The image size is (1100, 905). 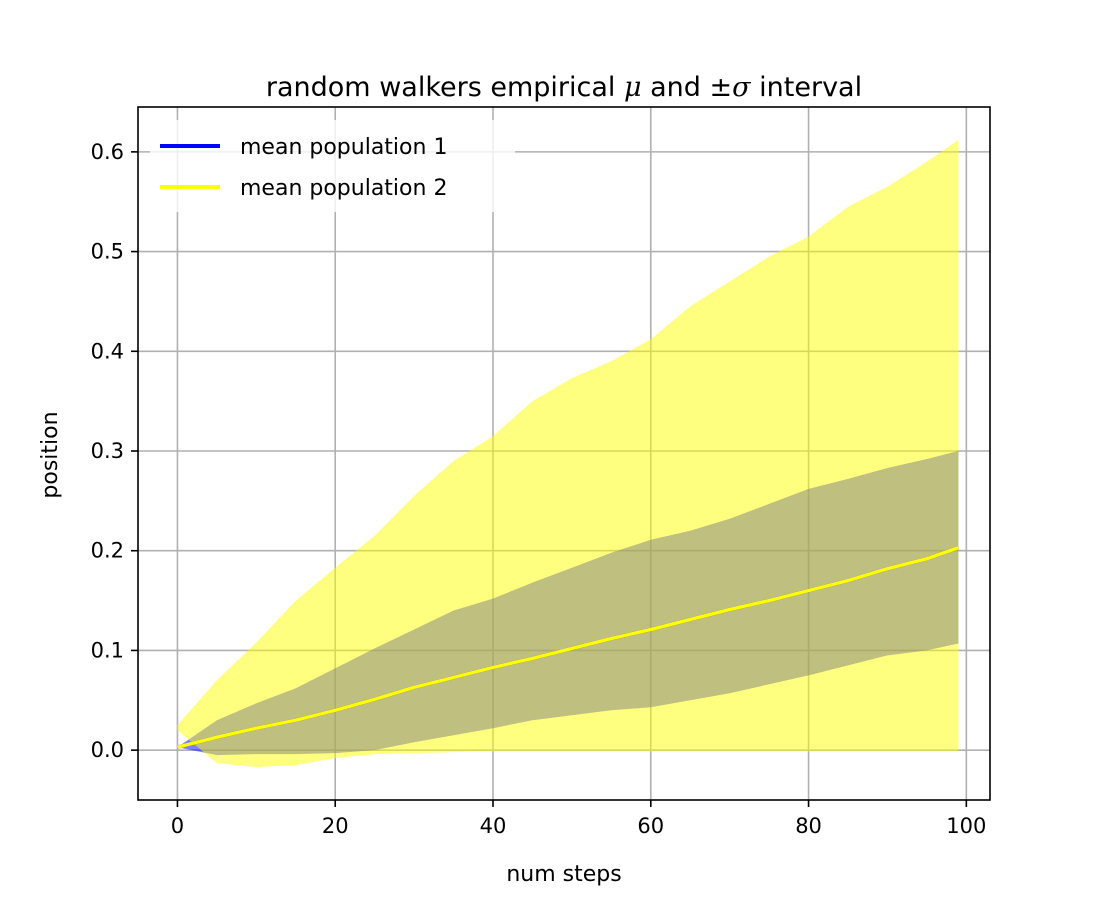 I want to click on legend-box, so click(x=332, y=166).